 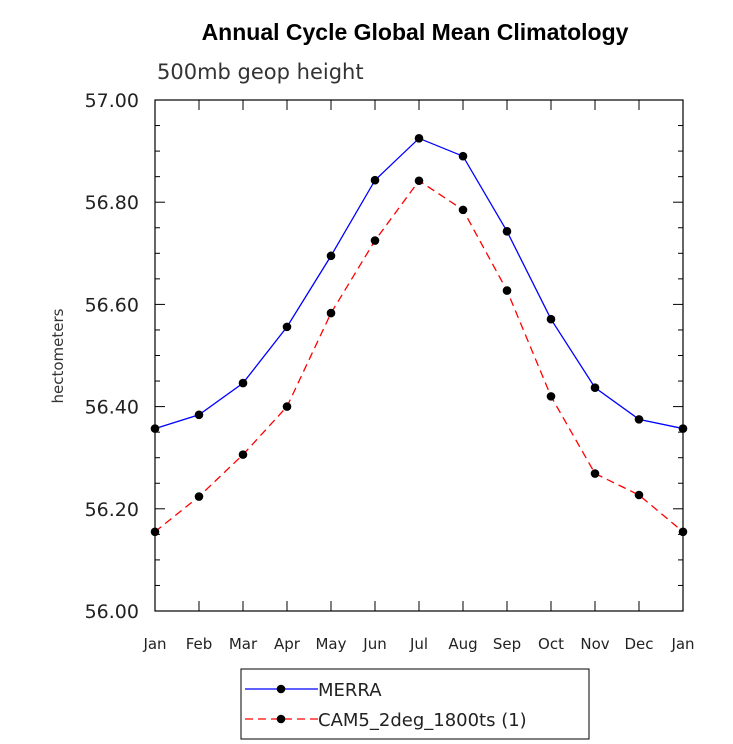 What do you see at coordinates (199, 644) in the screenshot?
I see `x-tick-label: Feb` at bounding box center [199, 644].